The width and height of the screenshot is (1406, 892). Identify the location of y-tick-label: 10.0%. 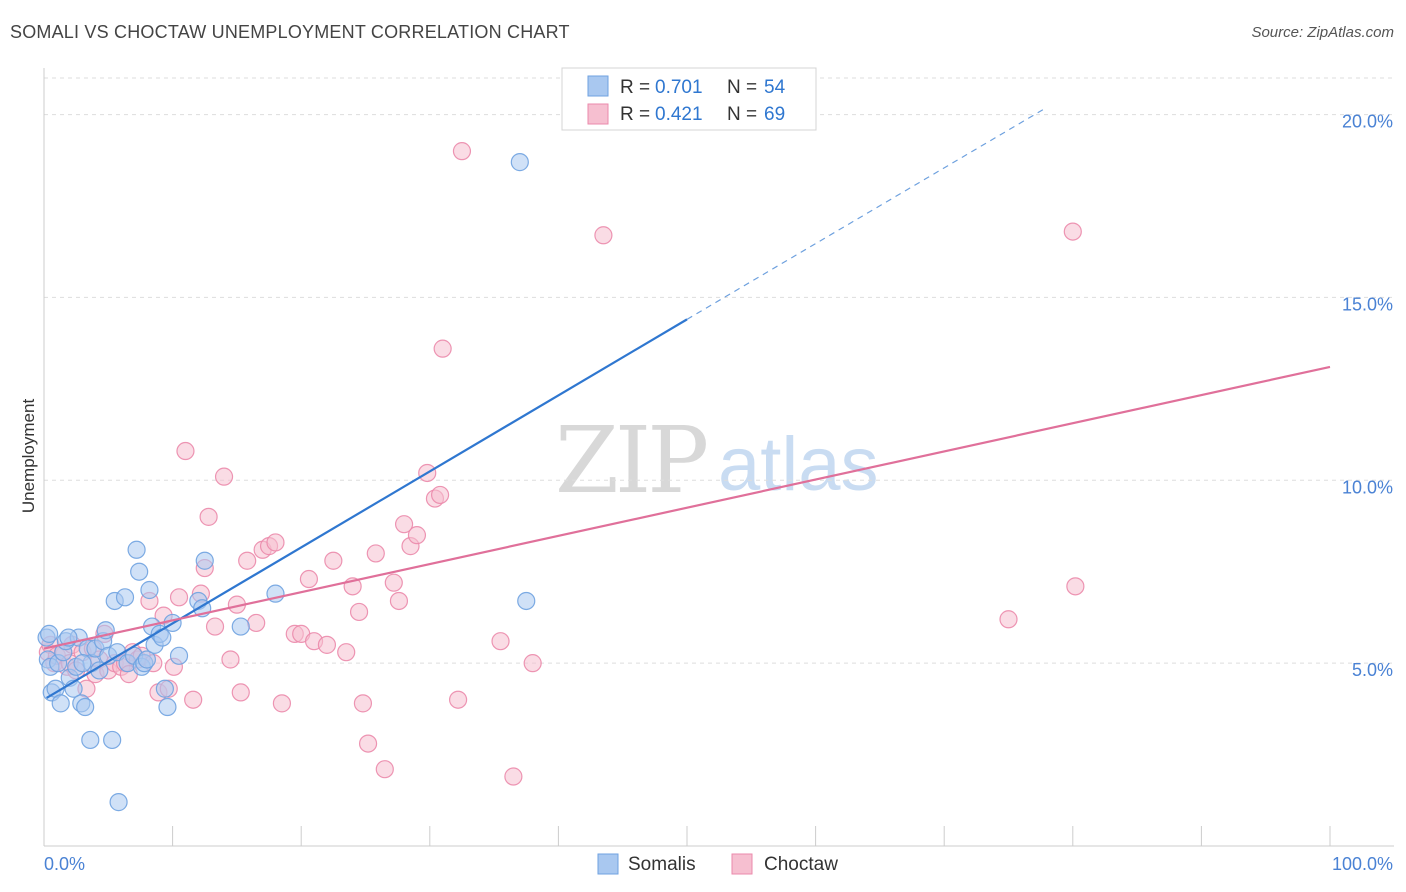
(1367, 487).